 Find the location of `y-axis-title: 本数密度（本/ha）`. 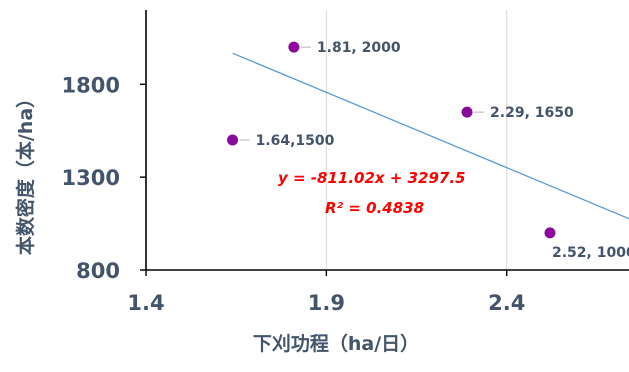

y-axis-title: 本数密度（本/ha） is located at coordinates (25, 172).